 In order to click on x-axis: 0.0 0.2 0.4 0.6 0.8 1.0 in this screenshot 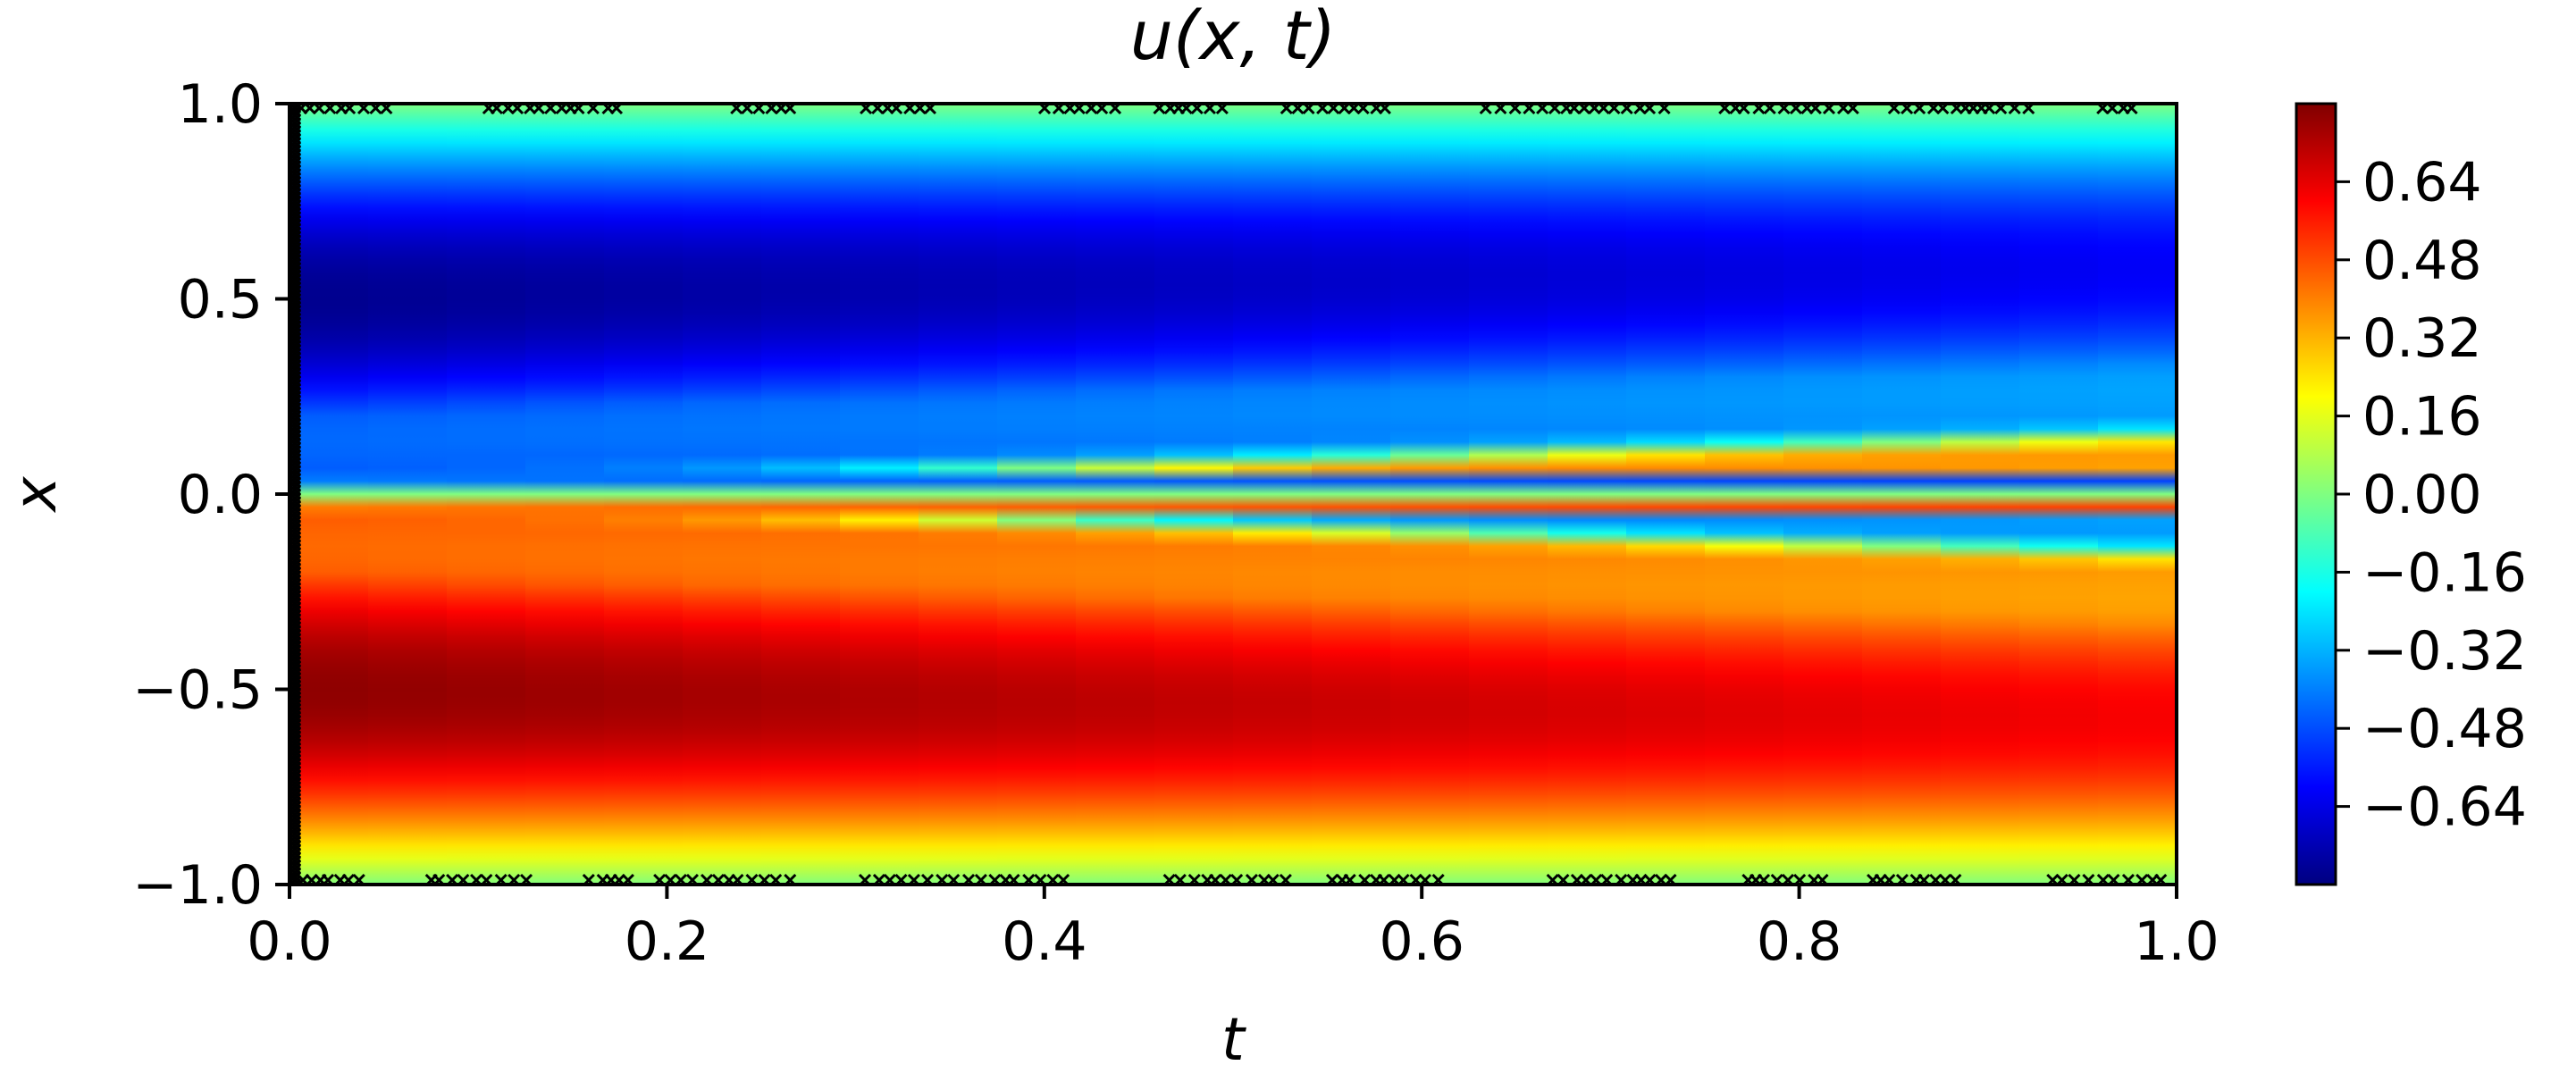, I will do `click(1233, 929)`.